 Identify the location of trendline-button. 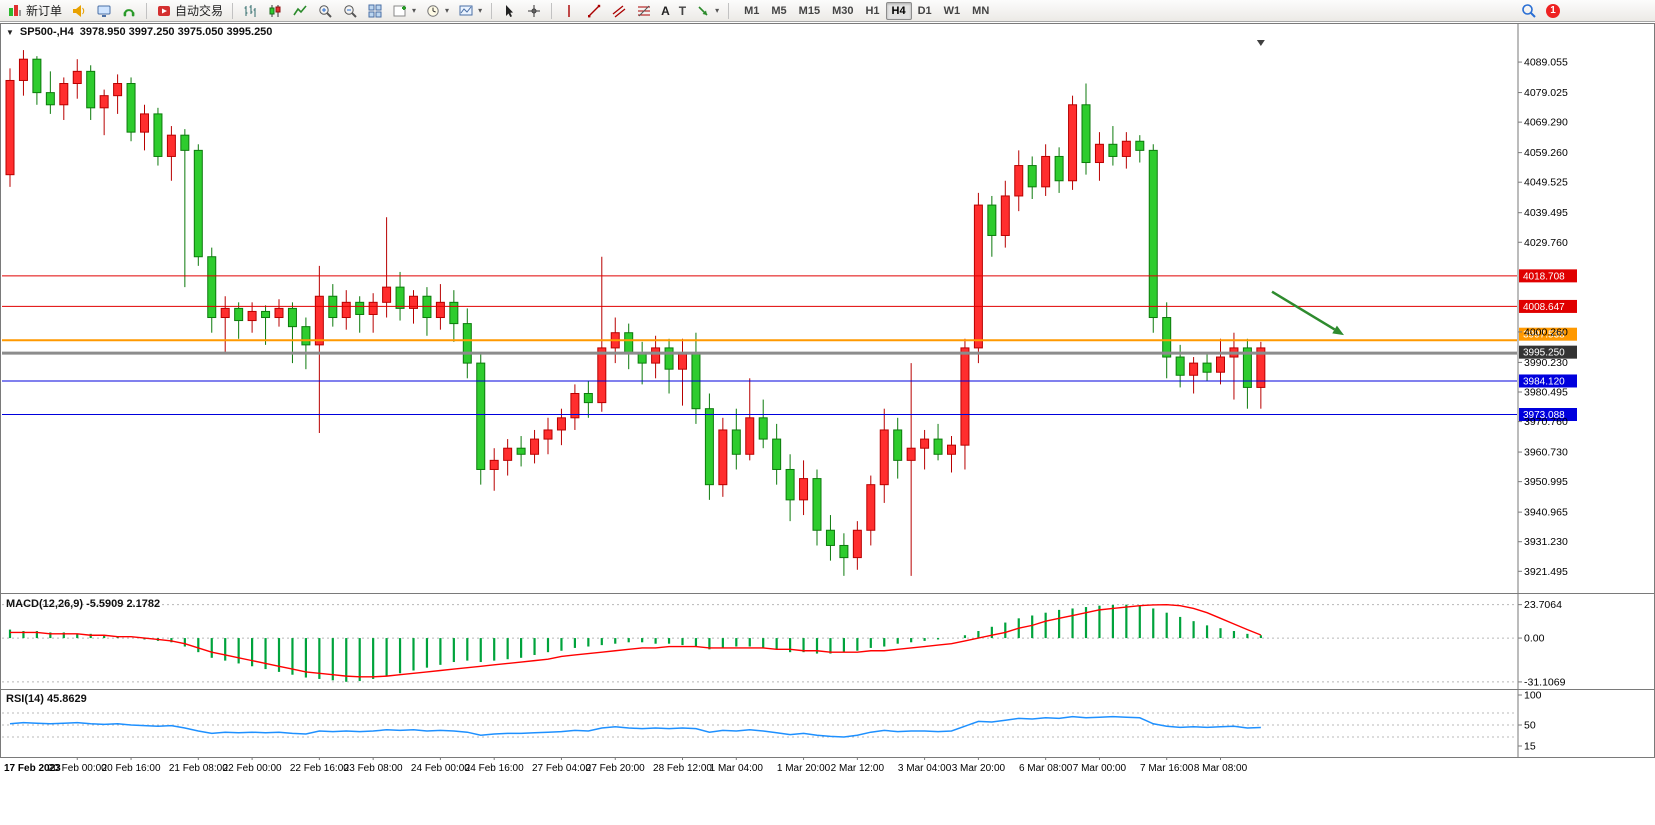
(594, 10).